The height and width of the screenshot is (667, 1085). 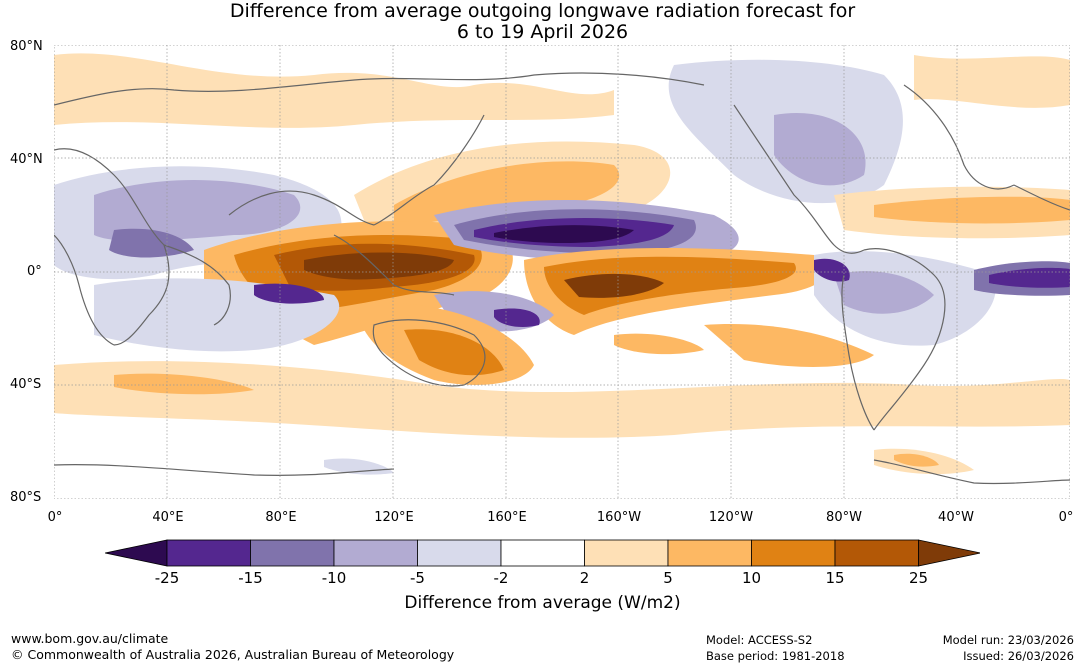 What do you see at coordinates (507, 517) in the screenshot?
I see `lon-label-160e: 160°E` at bounding box center [507, 517].